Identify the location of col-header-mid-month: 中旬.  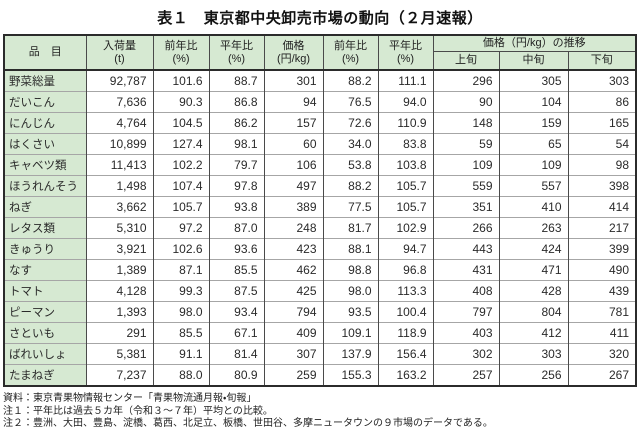
(533, 61).